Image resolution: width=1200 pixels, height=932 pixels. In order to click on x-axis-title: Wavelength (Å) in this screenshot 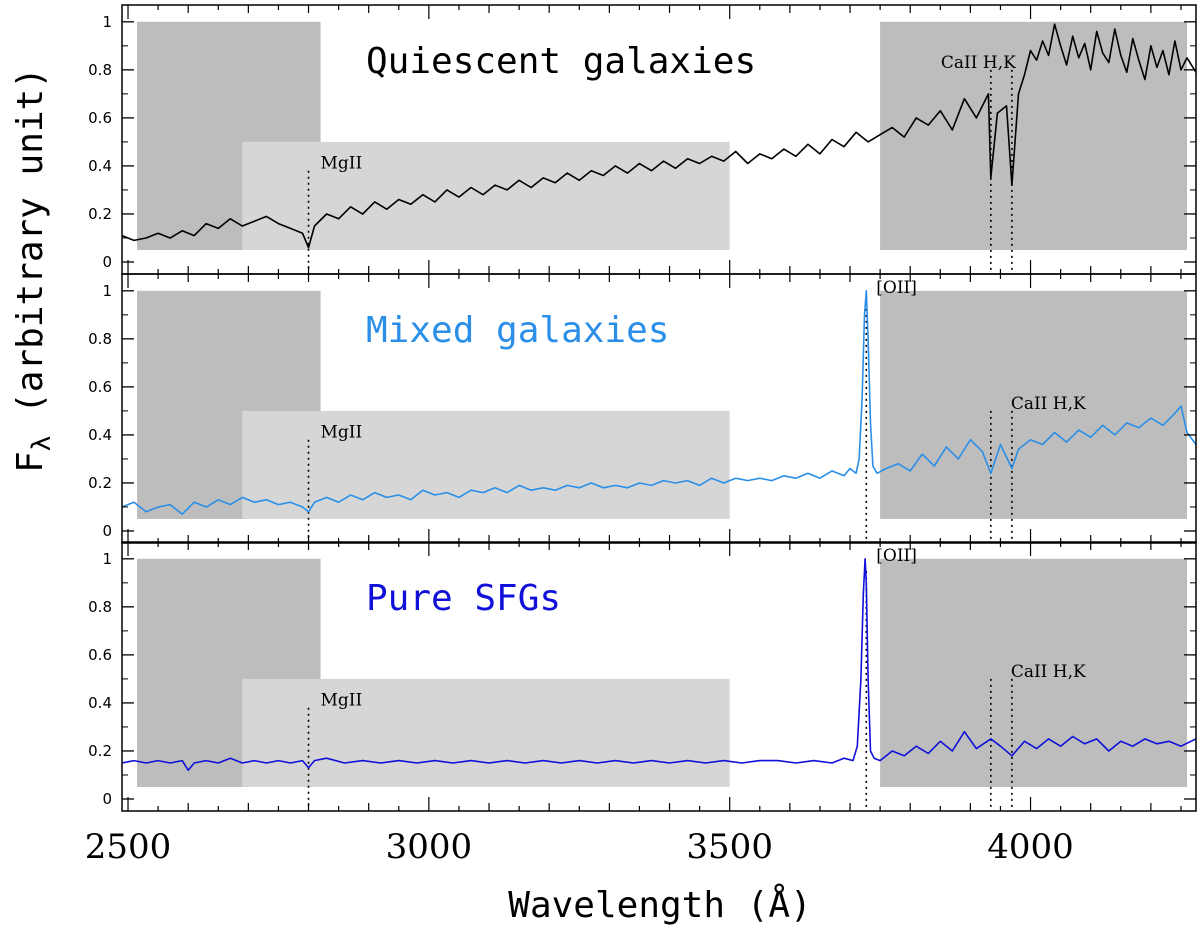, I will do `click(659, 904)`.